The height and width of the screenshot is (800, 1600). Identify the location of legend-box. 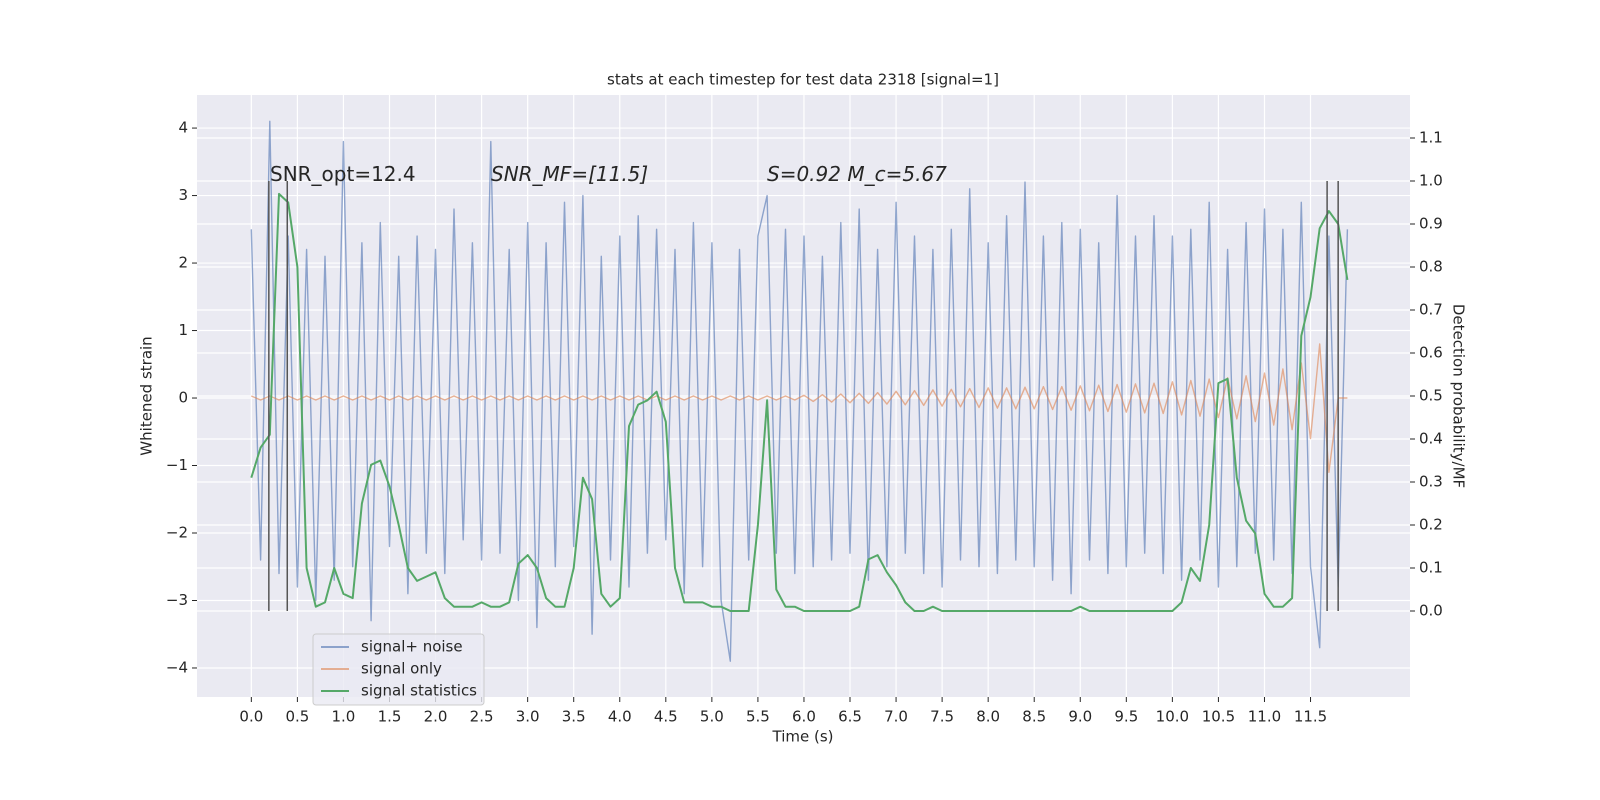
(398, 669).